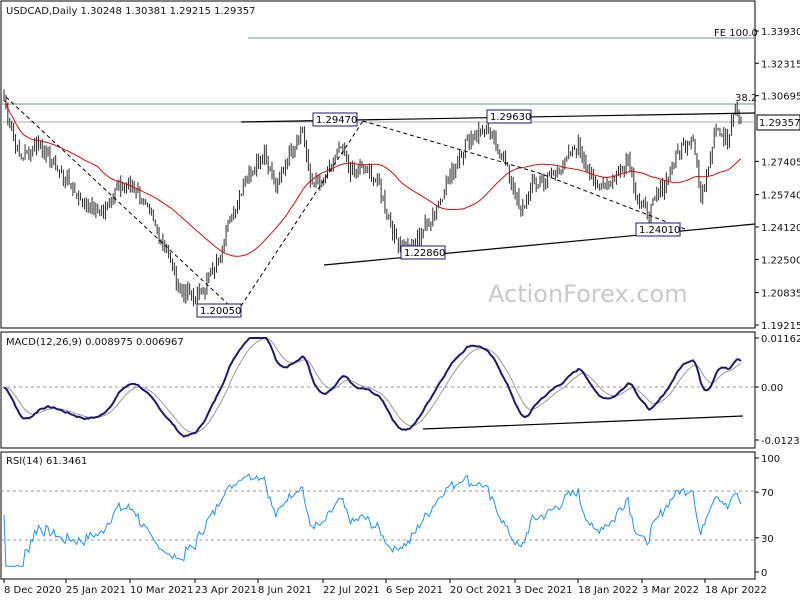  I want to click on fib-lines: FE 100.0 38.2, so click(379, 75).